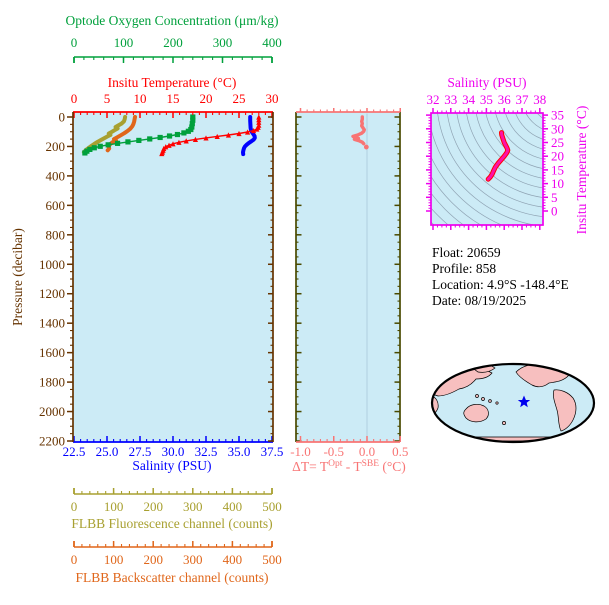 The image size is (609, 605). Describe the element at coordinates (17, 277) in the screenshot. I see `pressure-axis-title: Pressure (decibar)` at that location.